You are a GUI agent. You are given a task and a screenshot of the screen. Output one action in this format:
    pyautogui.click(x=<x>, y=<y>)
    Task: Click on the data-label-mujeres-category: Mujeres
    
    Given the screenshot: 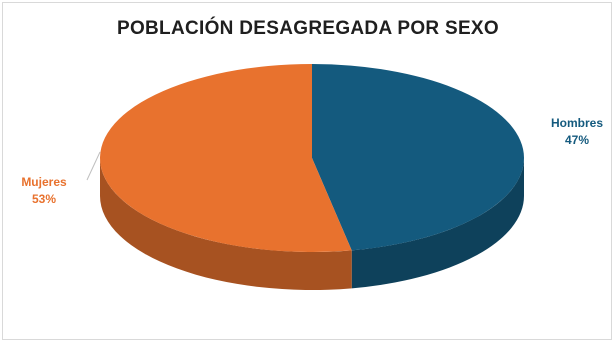 What is the action you would take?
    pyautogui.click(x=44, y=182)
    